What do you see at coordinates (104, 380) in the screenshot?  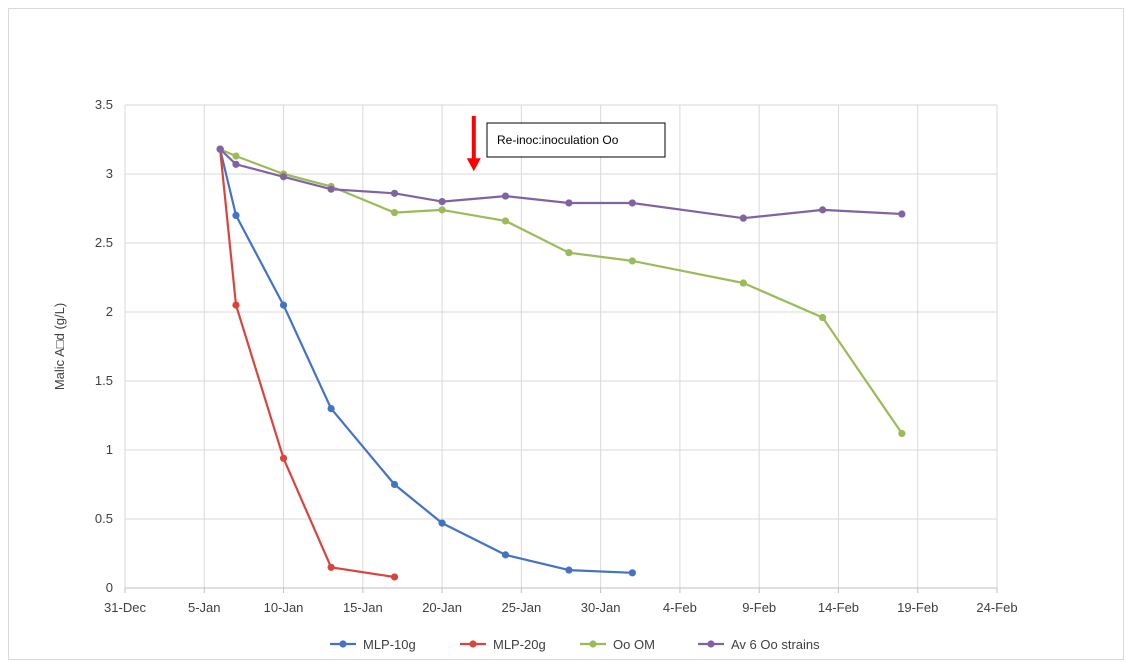 I see `y-tick-label: 1.5` at bounding box center [104, 380].